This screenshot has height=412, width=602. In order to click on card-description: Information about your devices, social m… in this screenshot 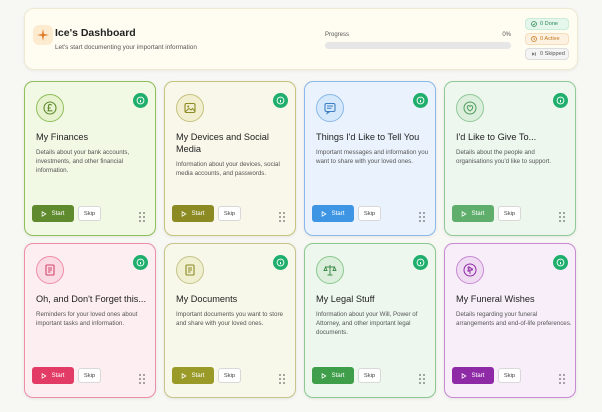, I will do `click(228, 169)`.